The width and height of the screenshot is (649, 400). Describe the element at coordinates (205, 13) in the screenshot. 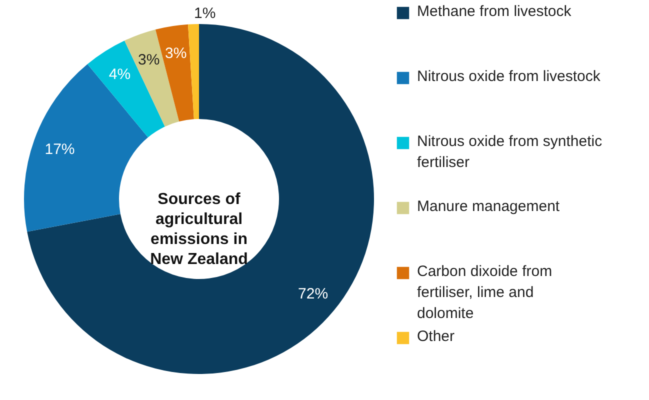

I see `data-label: 1%` at that location.